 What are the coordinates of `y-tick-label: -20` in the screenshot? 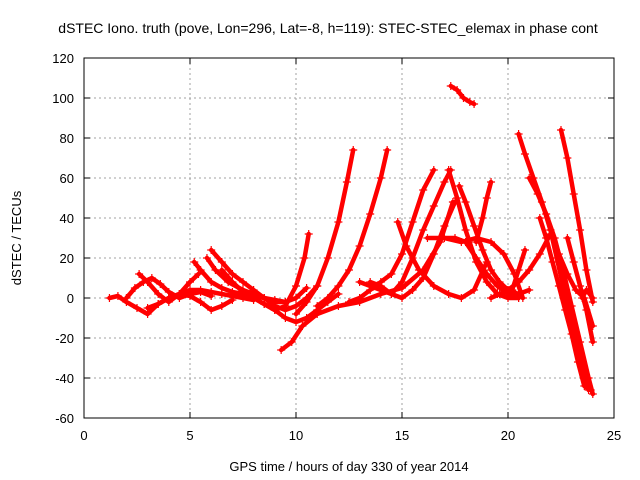 It's located at (64, 338).